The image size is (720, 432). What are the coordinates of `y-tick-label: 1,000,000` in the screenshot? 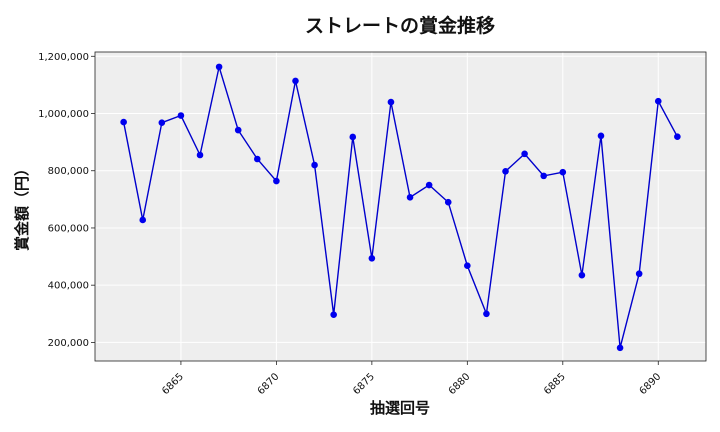 It's located at (63, 114).